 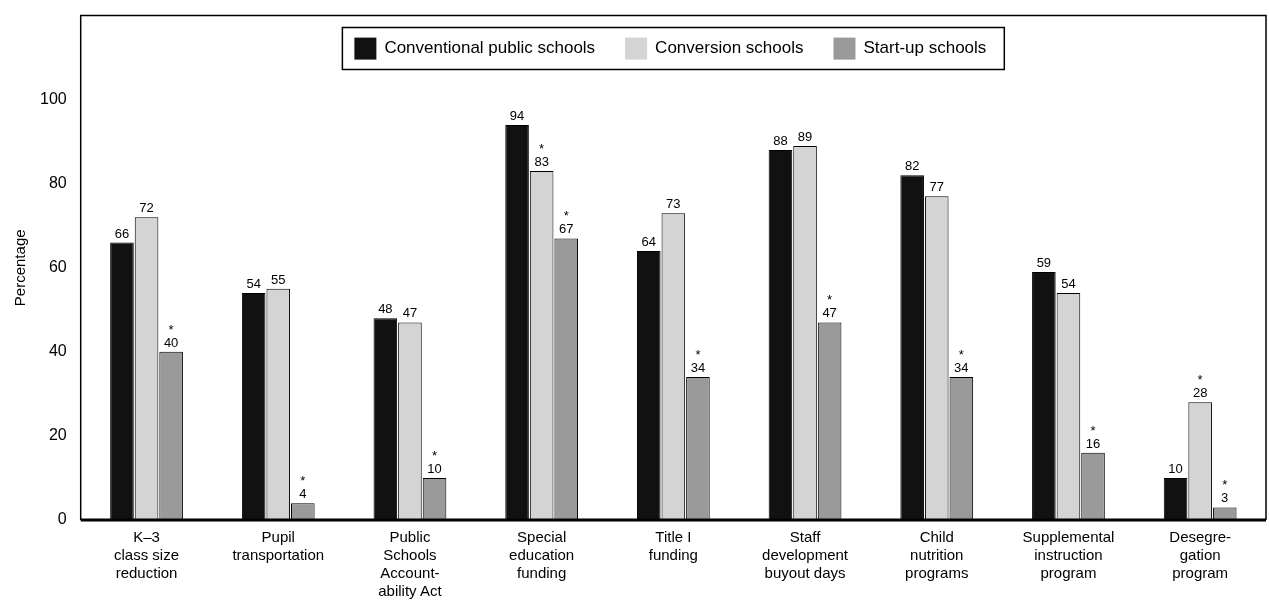 What do you see at coordinates (57, 267) in the screenshot?
I see `y-tick-label: 60` at bounding box center [57, 267].